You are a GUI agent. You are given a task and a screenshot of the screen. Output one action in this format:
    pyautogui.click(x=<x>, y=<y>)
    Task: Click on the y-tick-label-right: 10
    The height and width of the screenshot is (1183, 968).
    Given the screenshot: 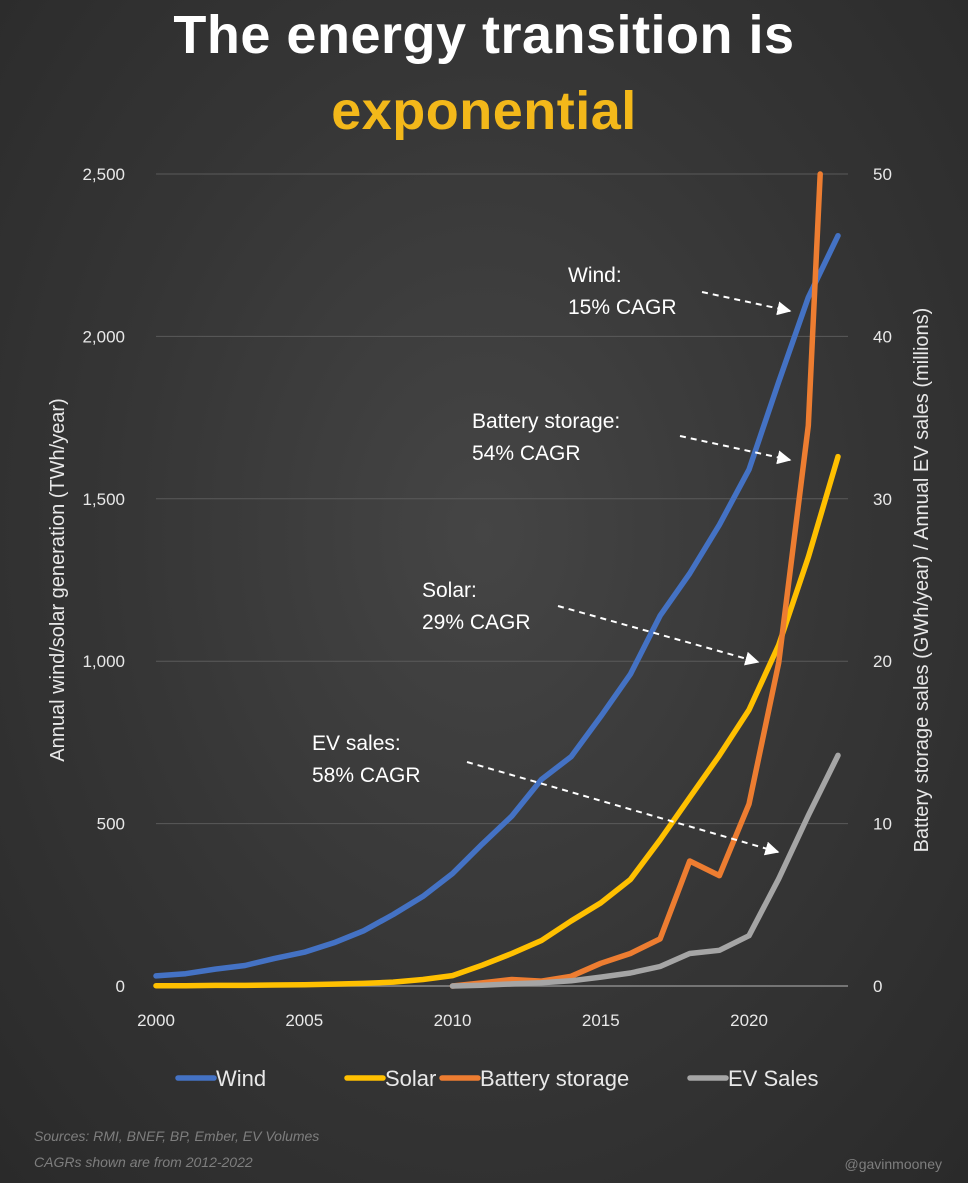 What is the action you would take?
    pyautogui.click(x=882, y=824)
    